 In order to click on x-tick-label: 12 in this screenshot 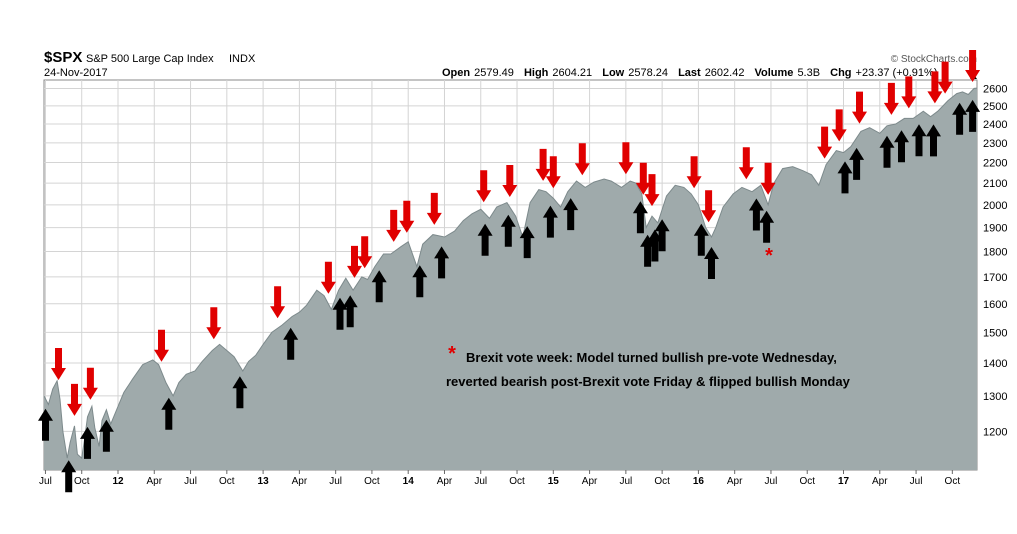, I will do `click(118, 481)`.